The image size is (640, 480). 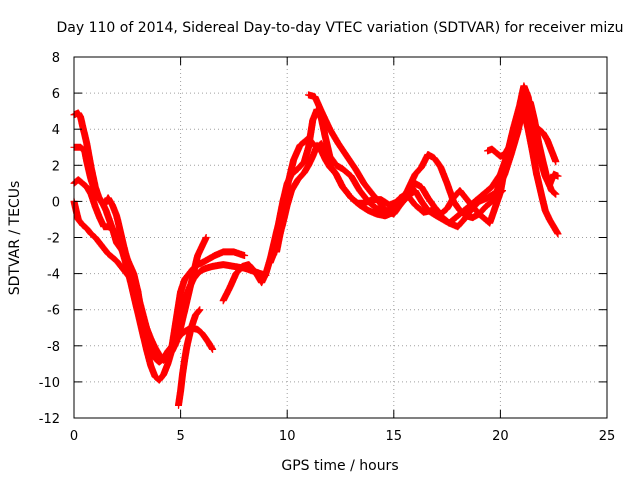 I want to click on x-tick-label: 20, so click(x=500, y=436).